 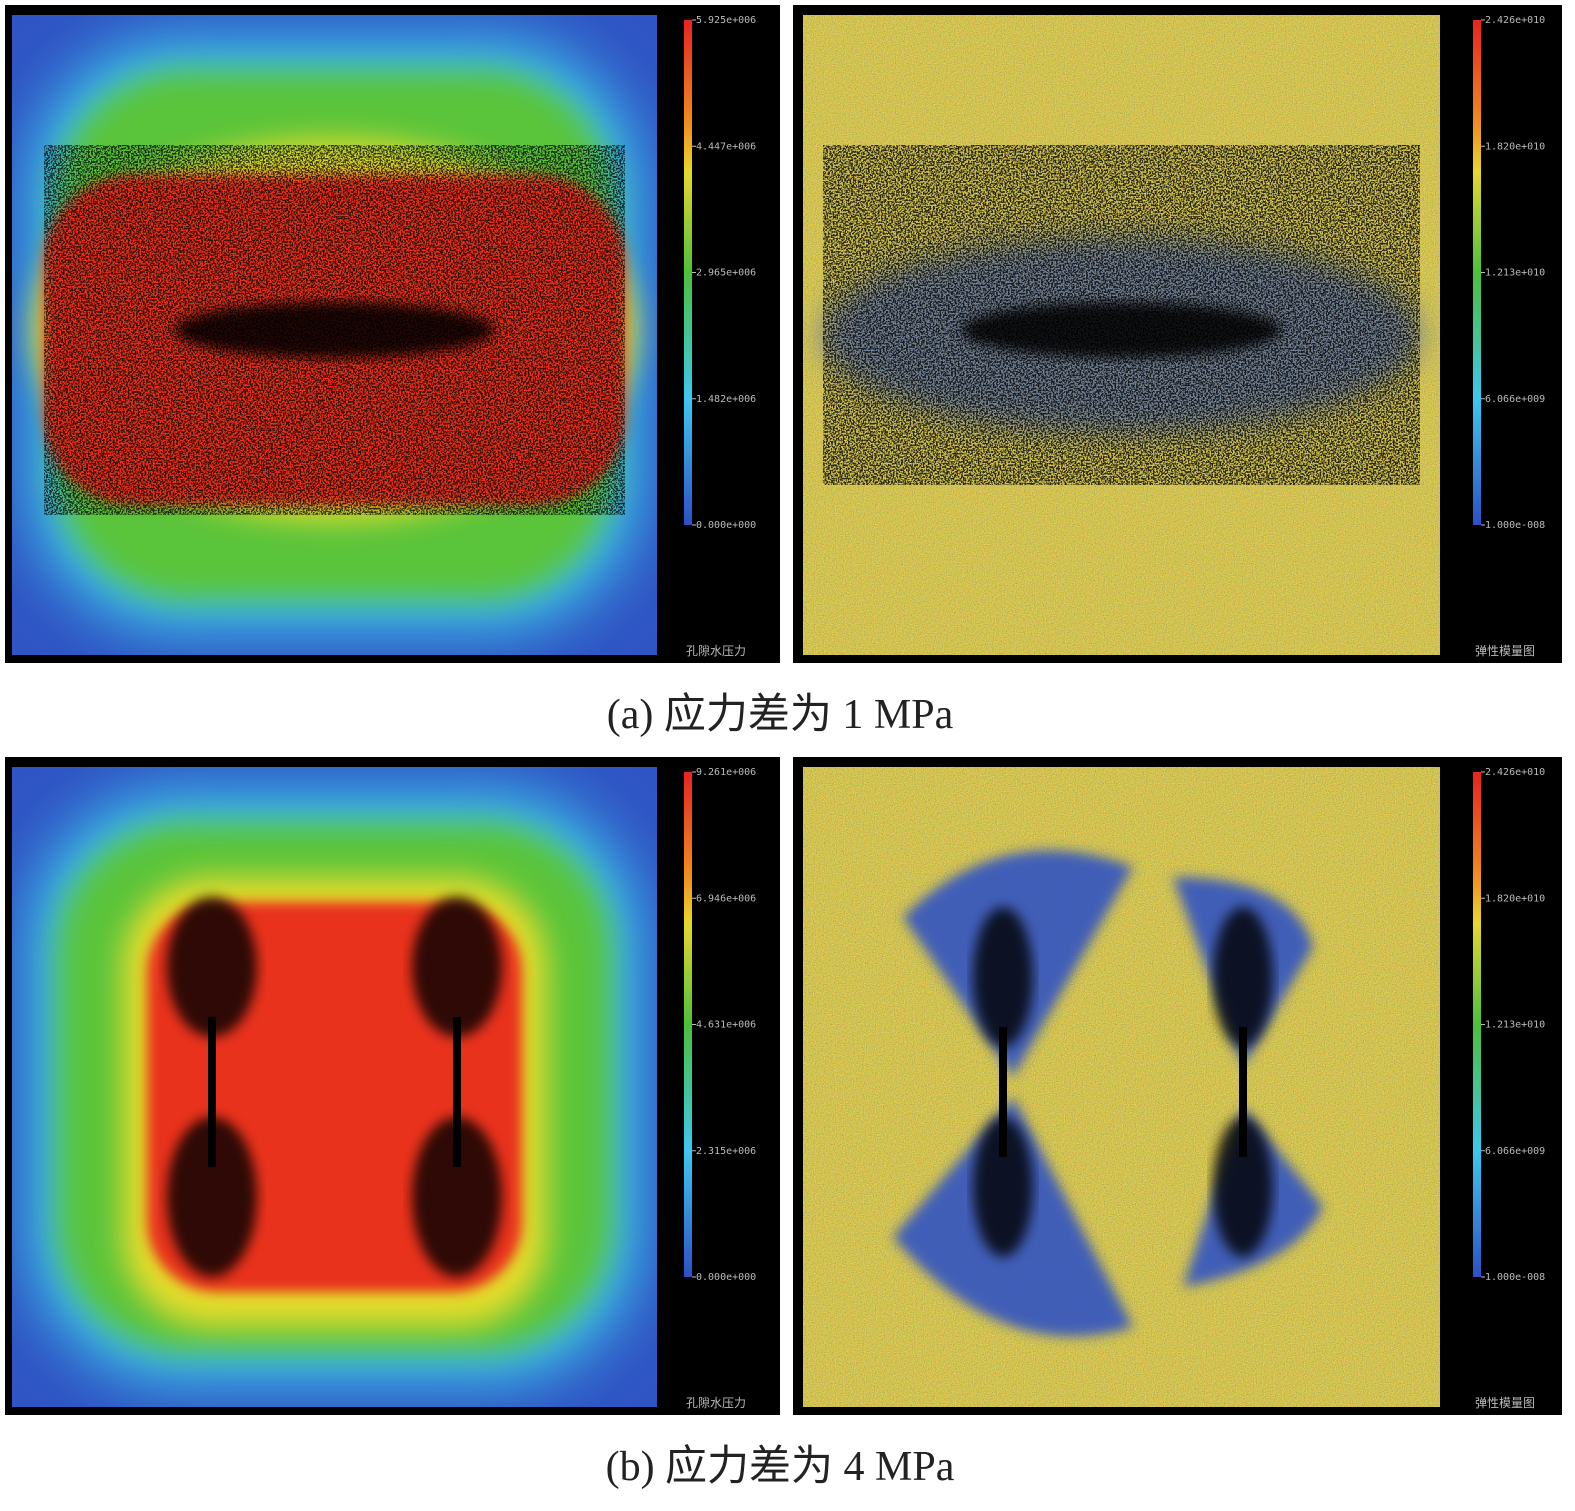 What do you see at coordinates (726, 273) in the screenshot?
I see `colorbar-label: 2.965e+006` at bounding box center [726, 273].